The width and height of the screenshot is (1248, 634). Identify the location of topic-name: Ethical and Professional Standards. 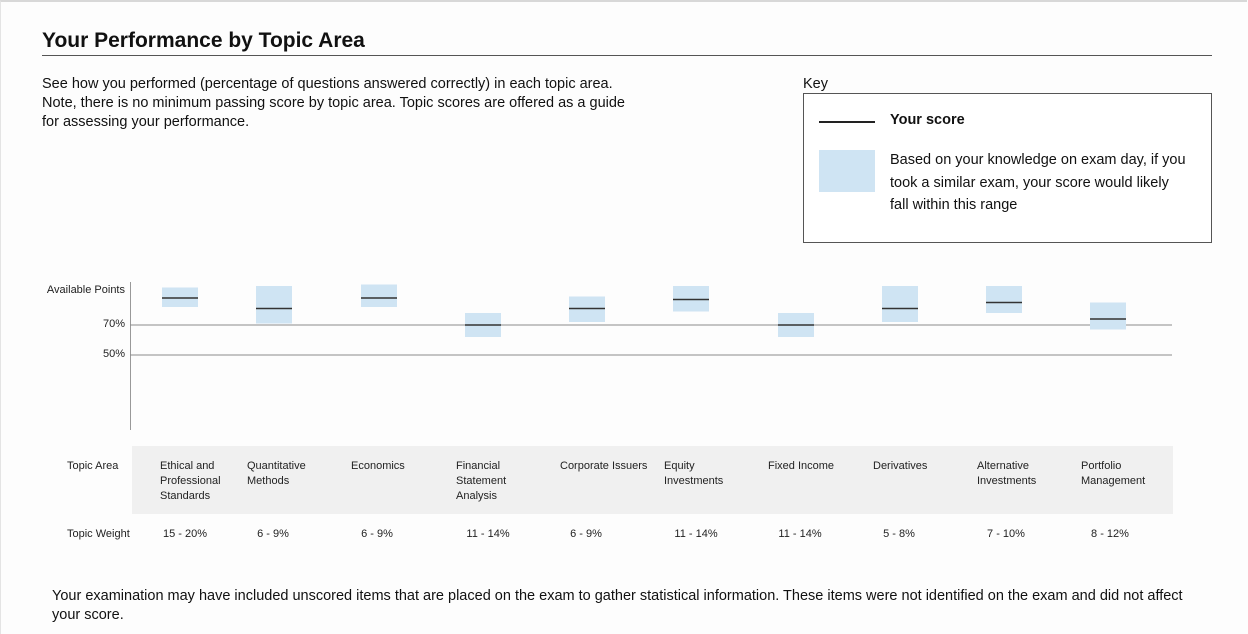
(190, 481).